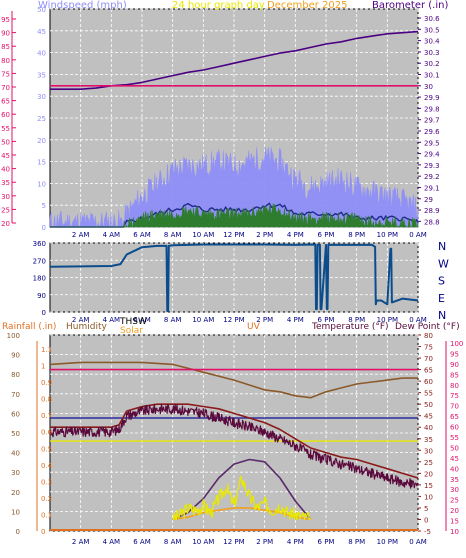 The width and height of the screenshot is (466, 558). What do you see at coordinates (454, 480) in the screenshot?
I see `pink-right-tick-label: 35` at bounding box center [454, 480].